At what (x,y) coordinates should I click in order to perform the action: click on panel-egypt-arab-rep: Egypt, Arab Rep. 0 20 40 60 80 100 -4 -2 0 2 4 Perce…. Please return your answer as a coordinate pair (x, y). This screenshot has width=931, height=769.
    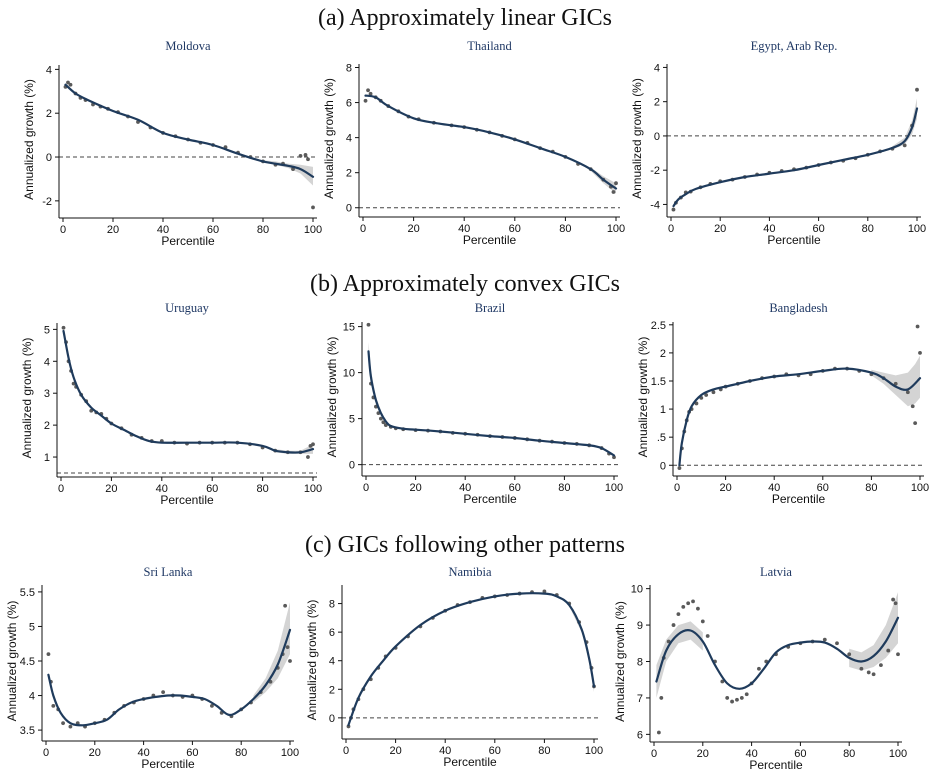
    Looking at the image, I should click on (778, 143).